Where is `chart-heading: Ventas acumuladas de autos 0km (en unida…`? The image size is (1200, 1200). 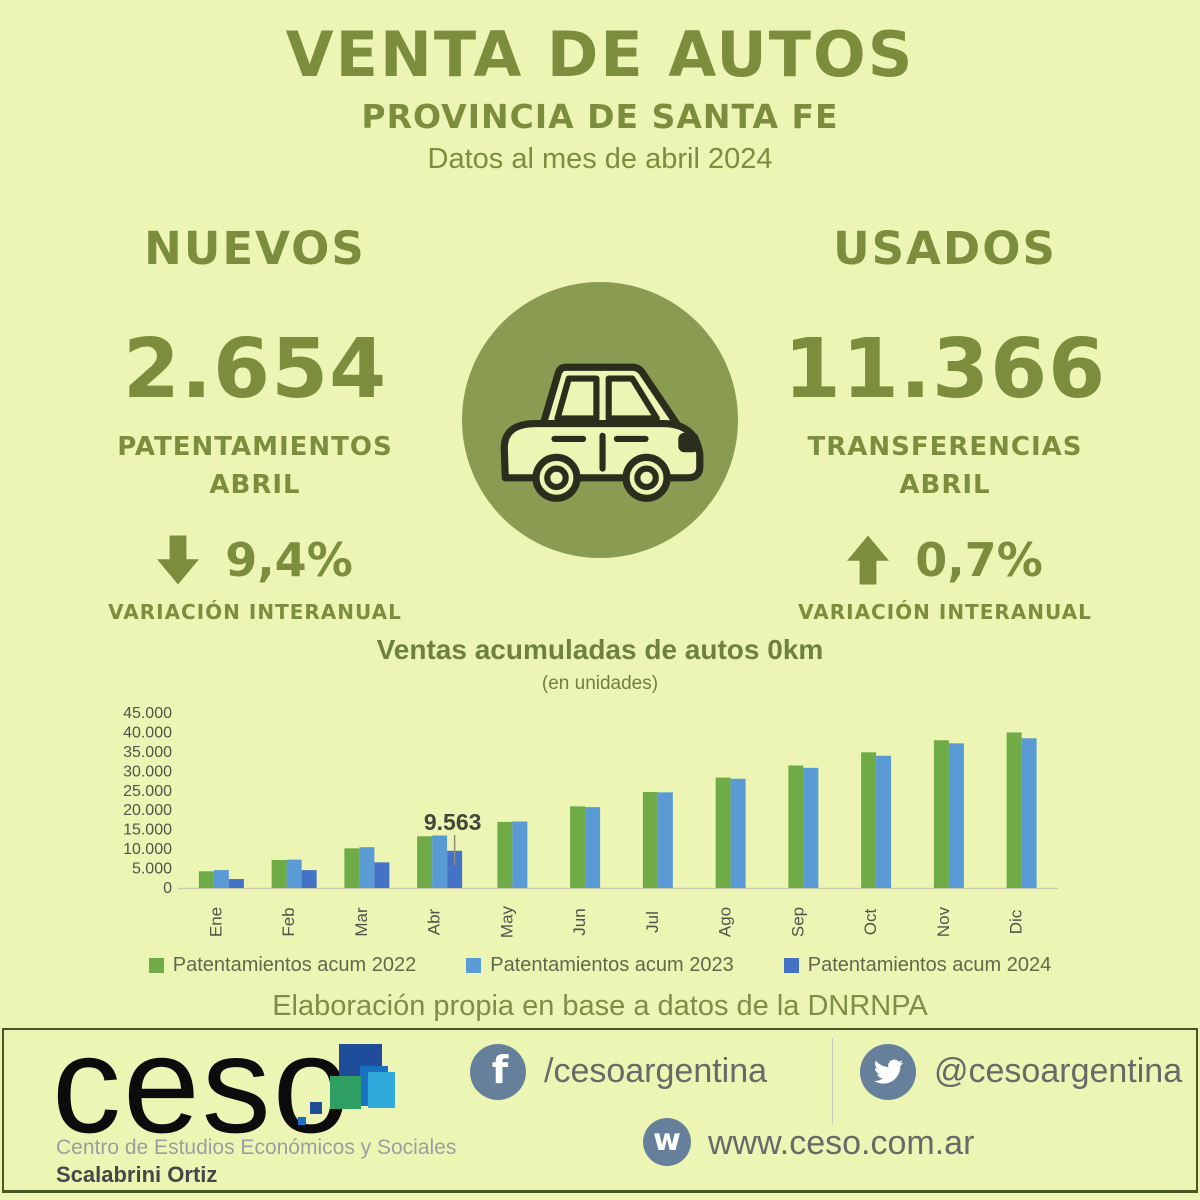 chart-heading: Ventas acumuladas de autos 0km (en unida… is located at coordinates (600, 664).